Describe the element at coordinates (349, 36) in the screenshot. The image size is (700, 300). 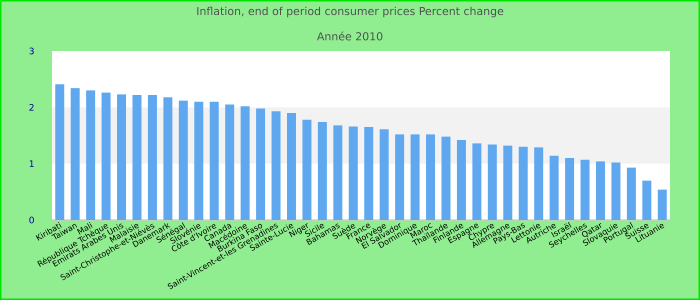
I see `chart-subtitle: Année 2010` at that location.